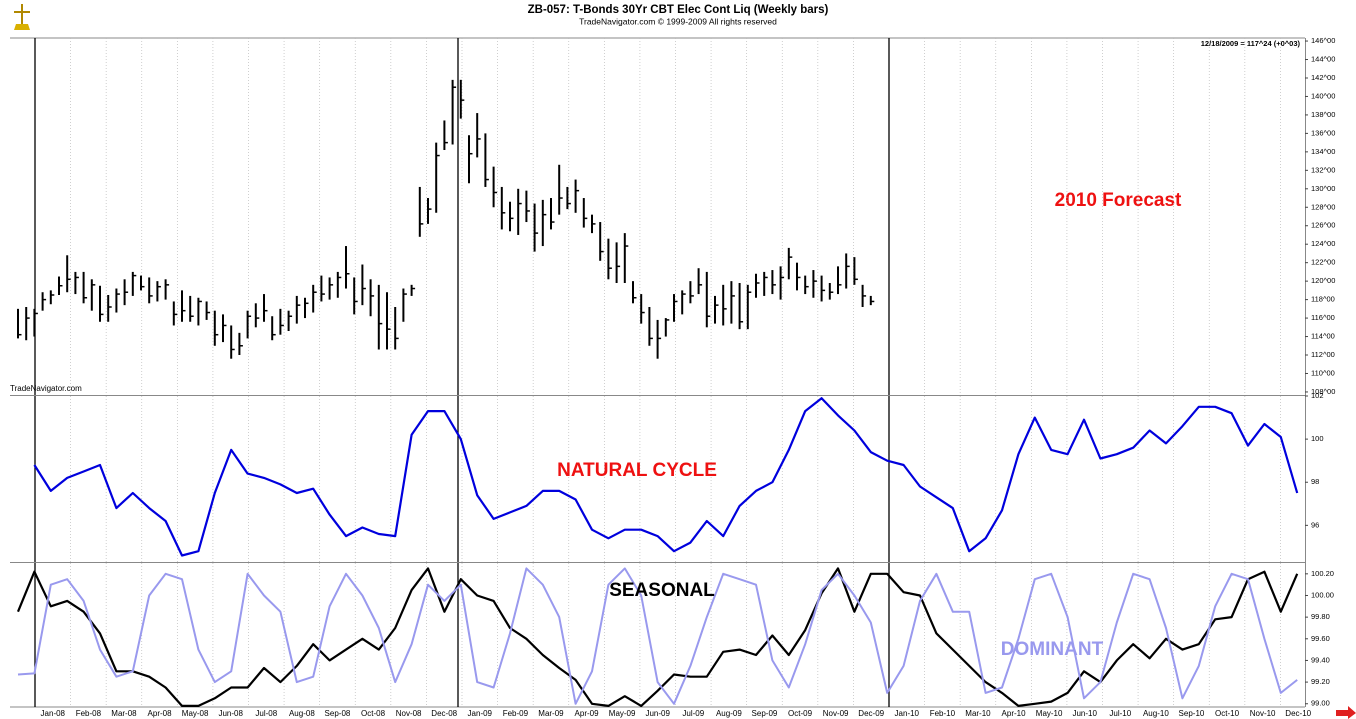 This screenshot has width=1356, height=719. I want to click on x-tick-label: Feb-08, so click(89, 713).